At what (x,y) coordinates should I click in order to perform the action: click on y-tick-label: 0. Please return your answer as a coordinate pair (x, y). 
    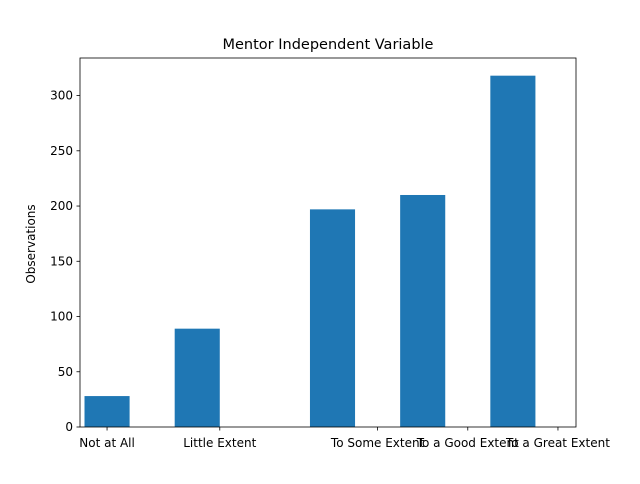
    Looking at the image, I should click on (69, 427).